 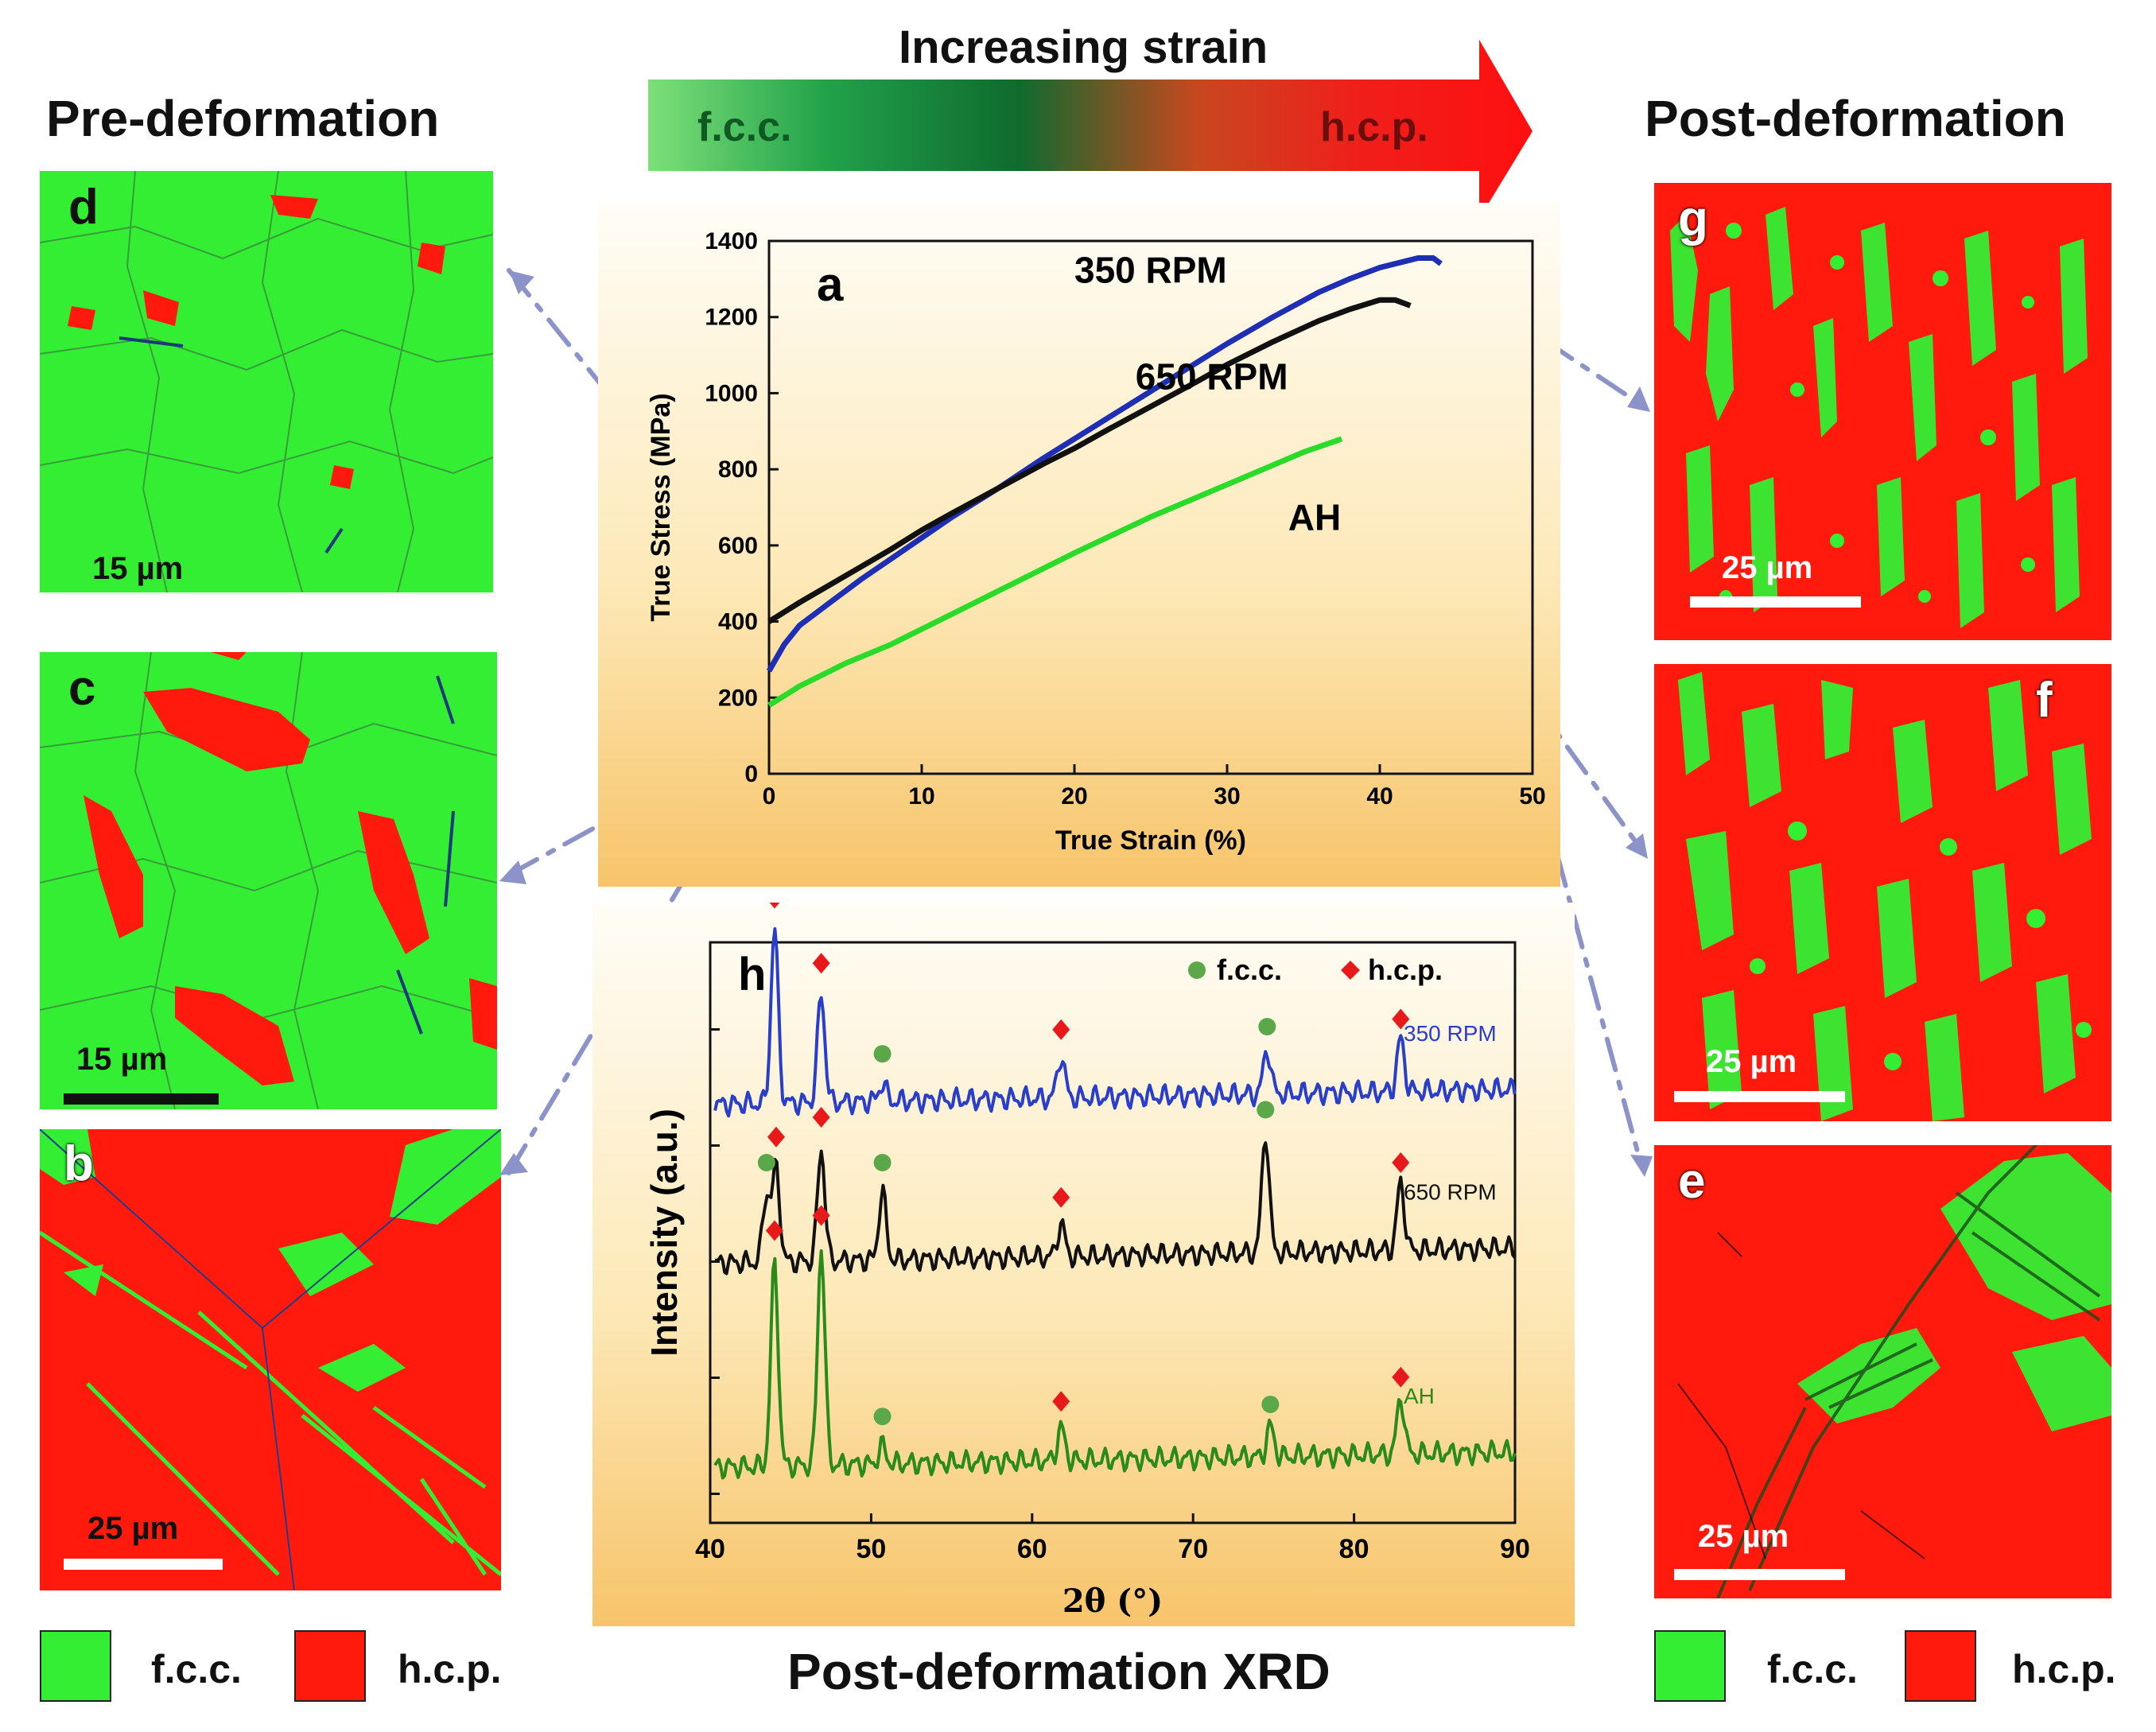 What do you see at coordinates (1450, 1033) in the screenshot?
I see `xrd-series-label: 350 RPM` at bounding box center [1450, 1033].